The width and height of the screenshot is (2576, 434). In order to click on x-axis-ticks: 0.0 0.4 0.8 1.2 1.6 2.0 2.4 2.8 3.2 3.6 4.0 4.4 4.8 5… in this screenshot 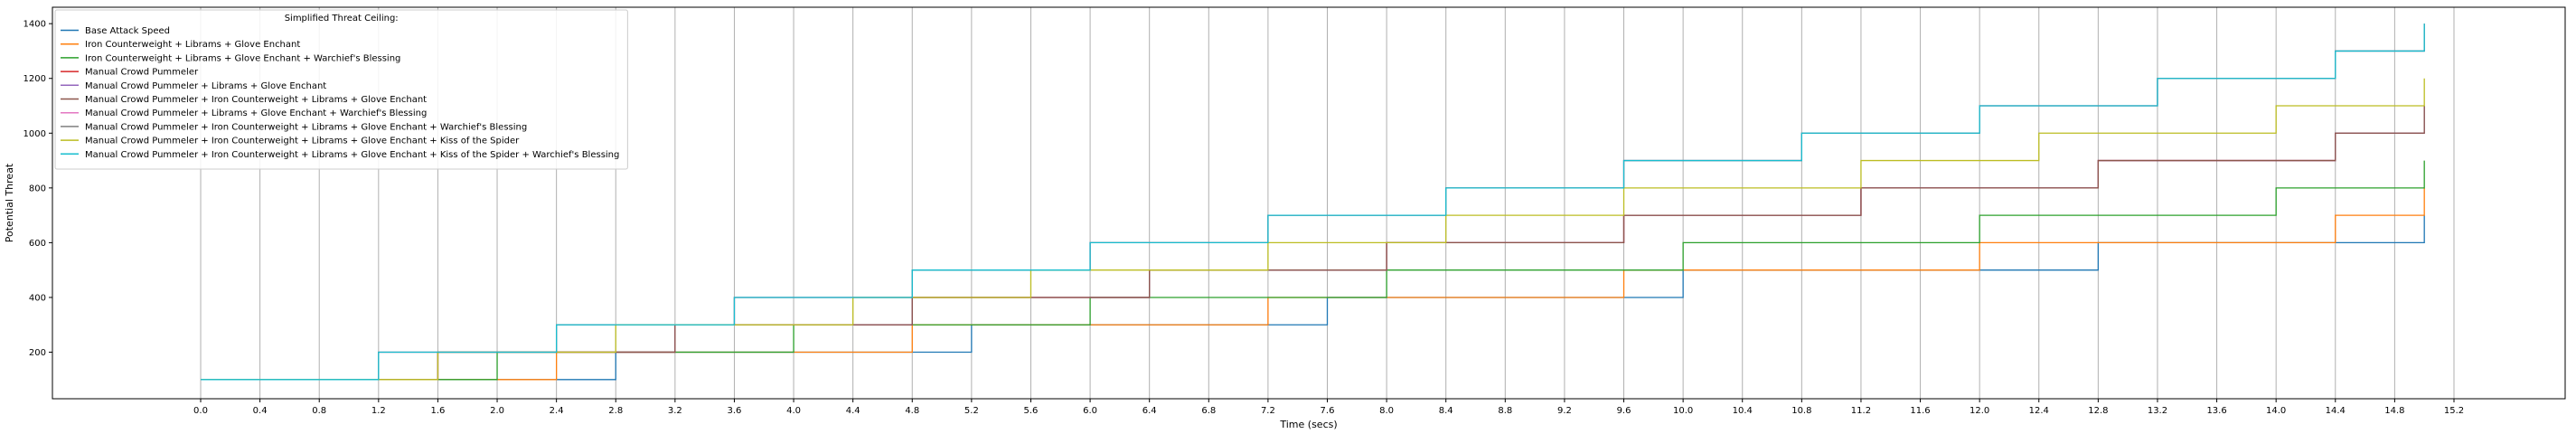, I will do `click(1328, 408)`.